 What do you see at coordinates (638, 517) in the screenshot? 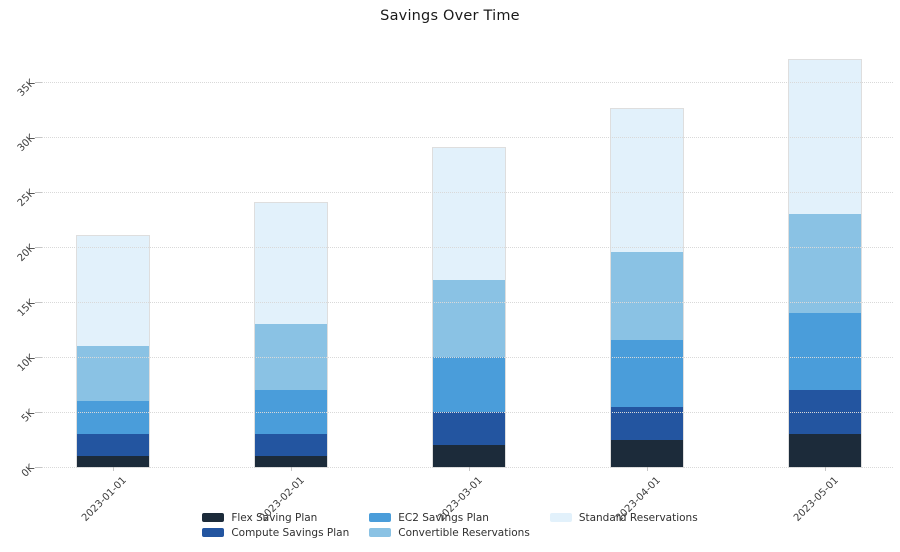
I see `legend-label: Standard Reservations` at bounding box center [638, 517].